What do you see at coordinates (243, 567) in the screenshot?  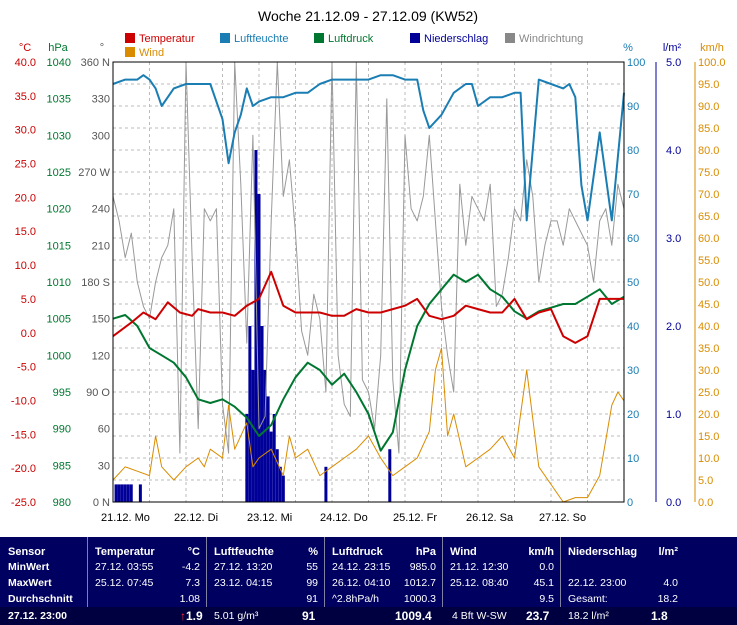 I see `hum-min-time: 27.12. 13:20` at bounding box center [243, 567].